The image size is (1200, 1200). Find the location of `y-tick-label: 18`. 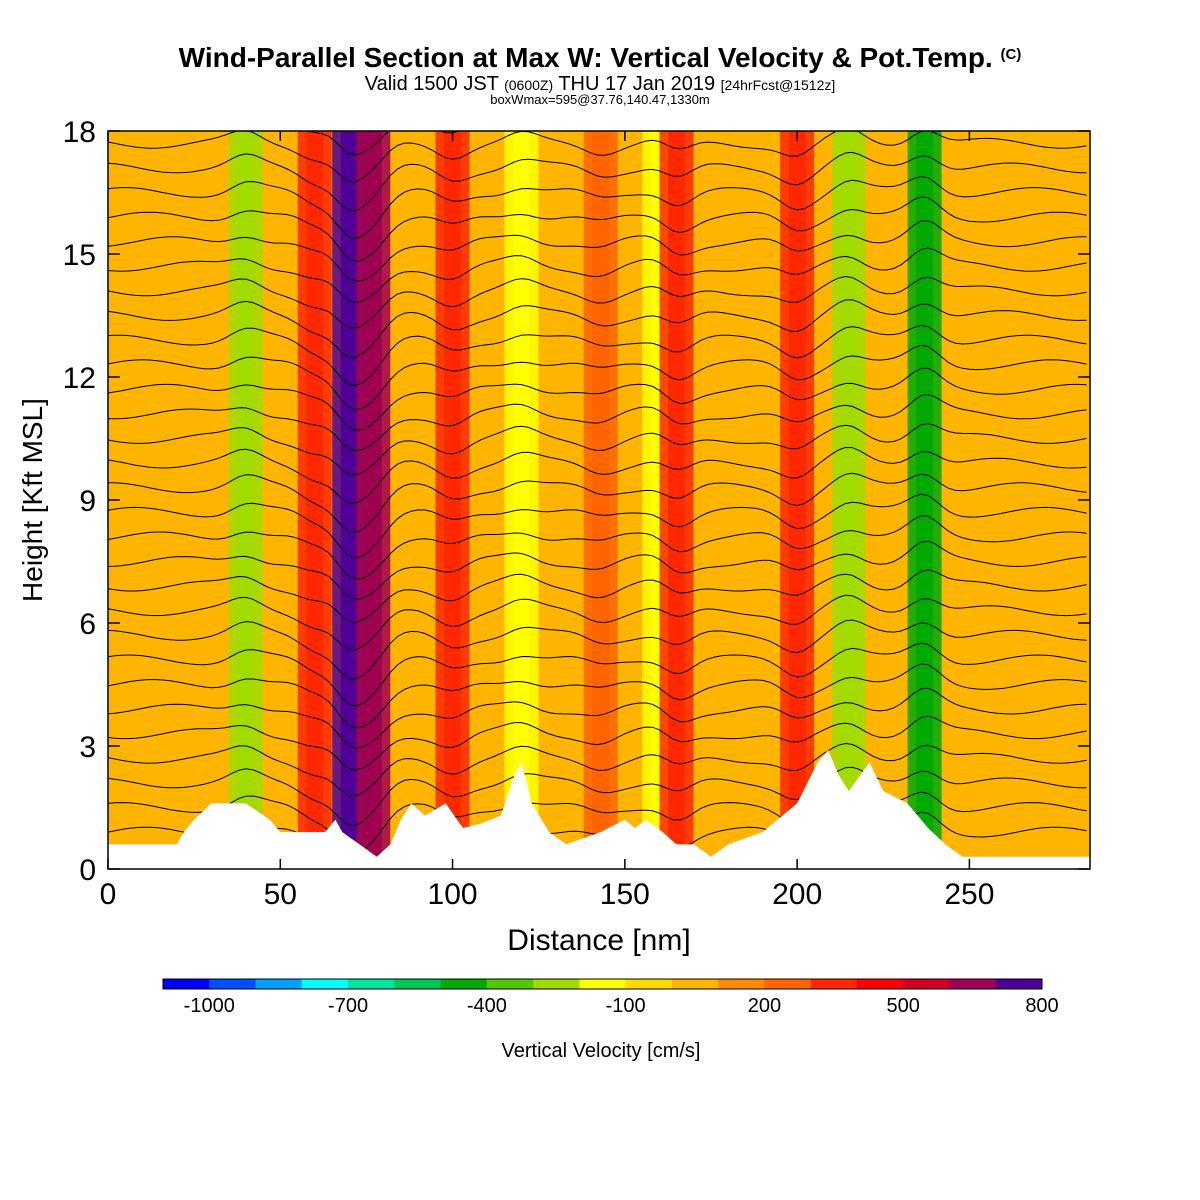

y-tick-label: 18 is located at coordinates (79, 132).